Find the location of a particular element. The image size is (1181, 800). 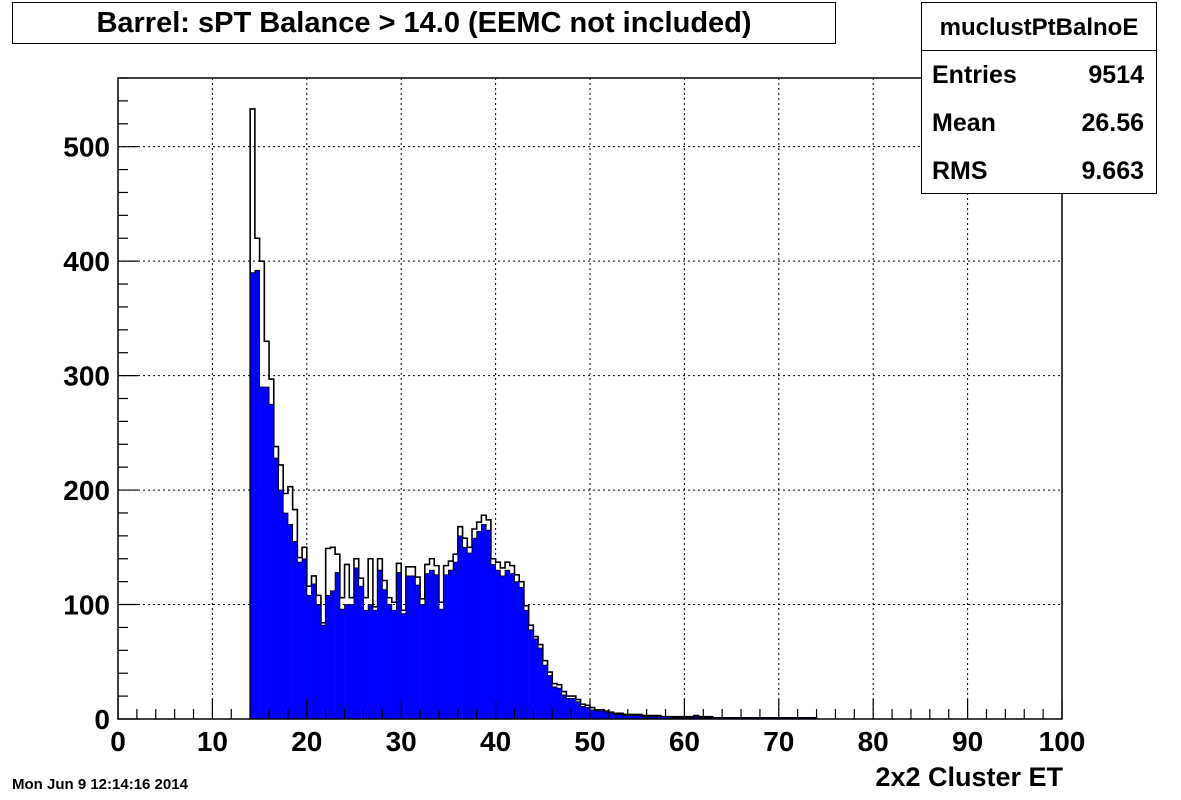

x-tick-label-70: 70 is located at coordinates (778, 741).